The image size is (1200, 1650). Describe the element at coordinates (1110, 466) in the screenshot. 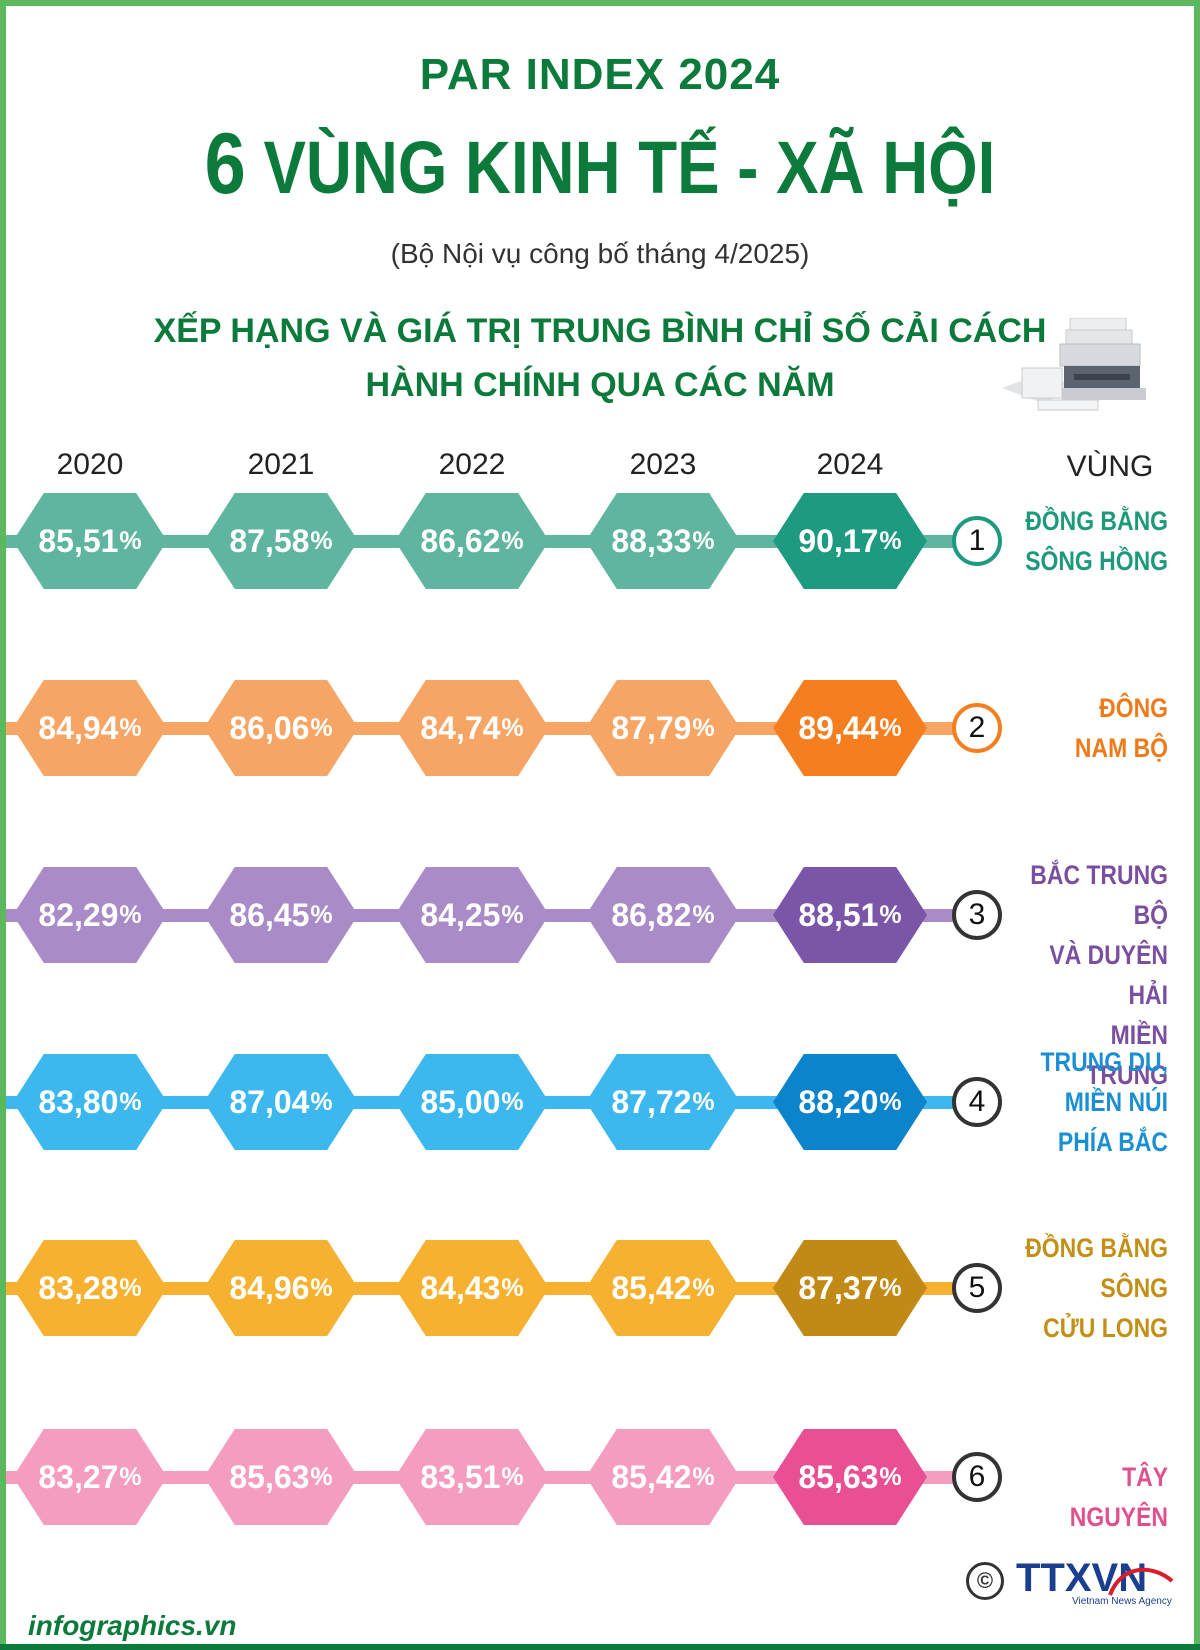

I see `region-column-label: VÙNG` at that location.